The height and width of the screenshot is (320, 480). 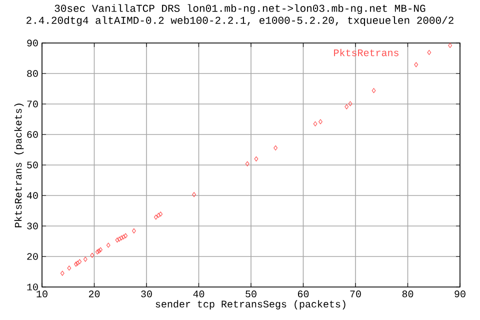 I want to click on y-tick-label: 90, so click(x=32, y=43).